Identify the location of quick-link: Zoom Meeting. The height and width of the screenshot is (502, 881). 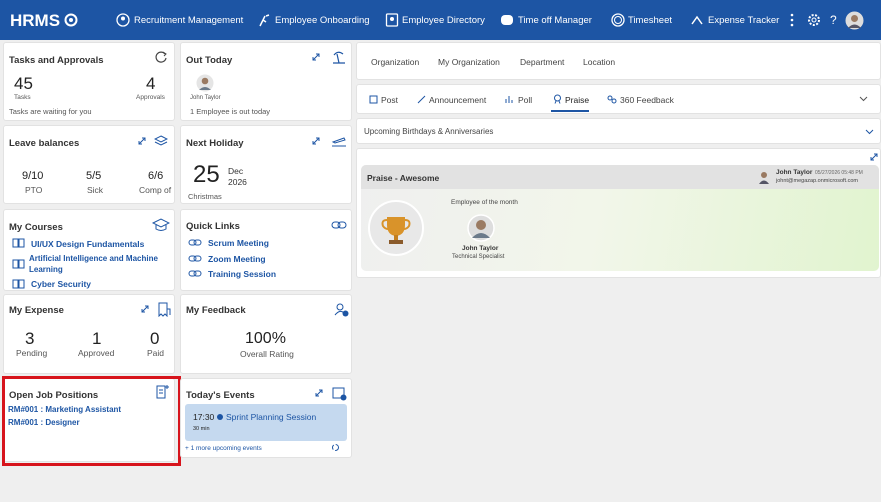
(237, 259).